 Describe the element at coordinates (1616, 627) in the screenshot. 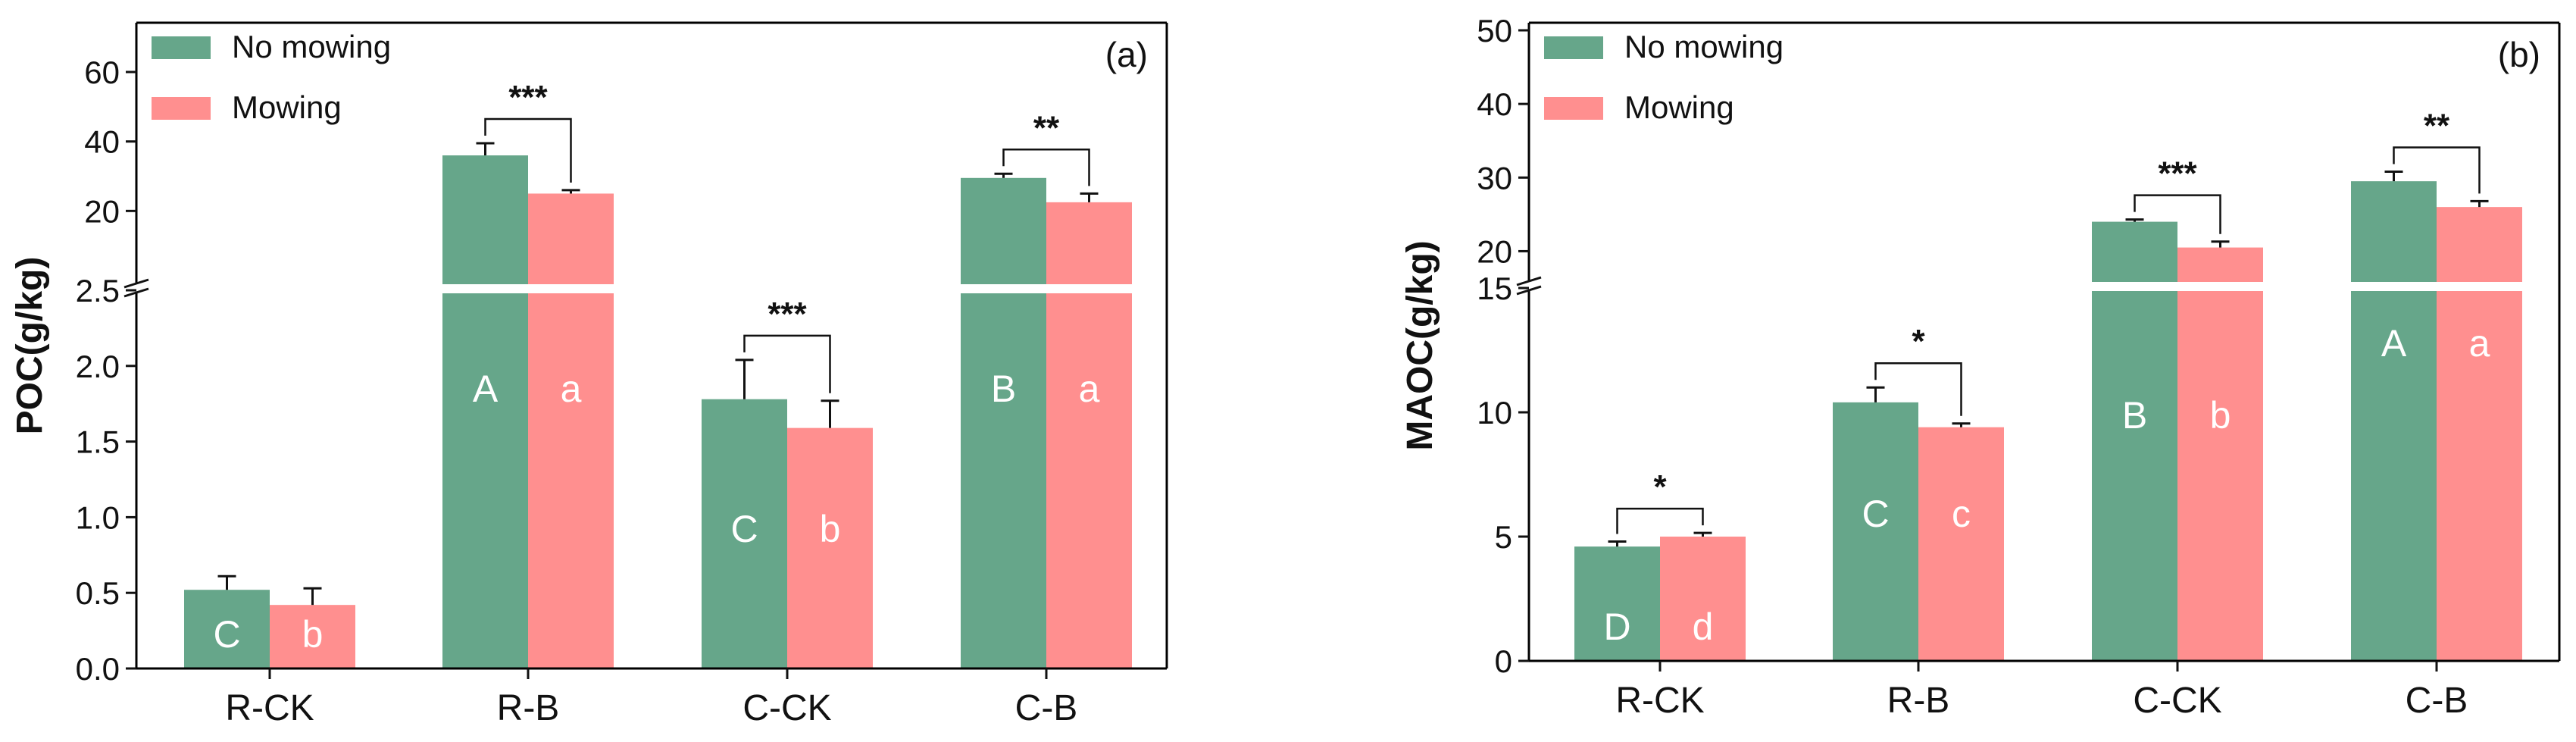

I see `bar-letter-label: D` at that location.